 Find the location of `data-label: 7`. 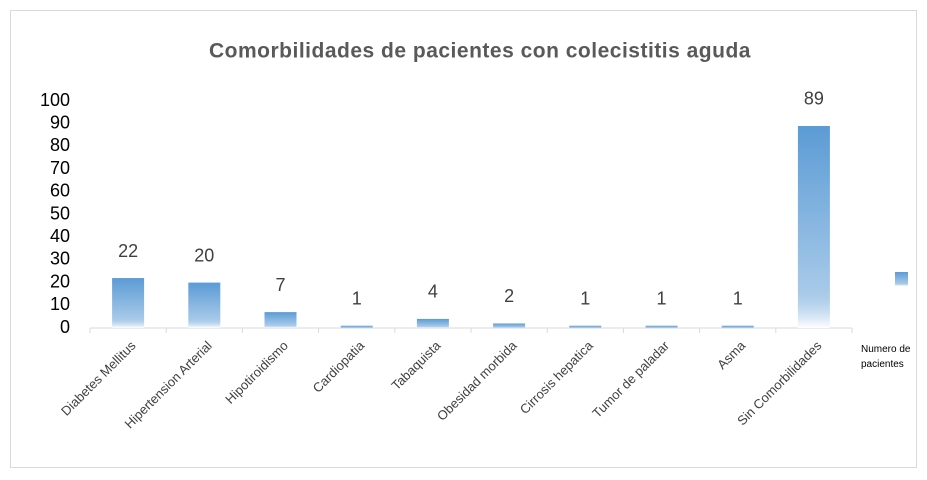

data-label: 7 is located at coordinates (280, 285).